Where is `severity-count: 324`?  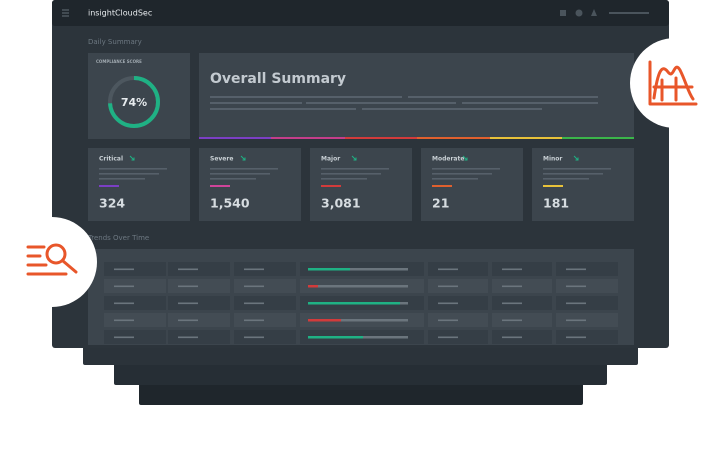
severity-count: 324 is located at coordinates (112, 203).